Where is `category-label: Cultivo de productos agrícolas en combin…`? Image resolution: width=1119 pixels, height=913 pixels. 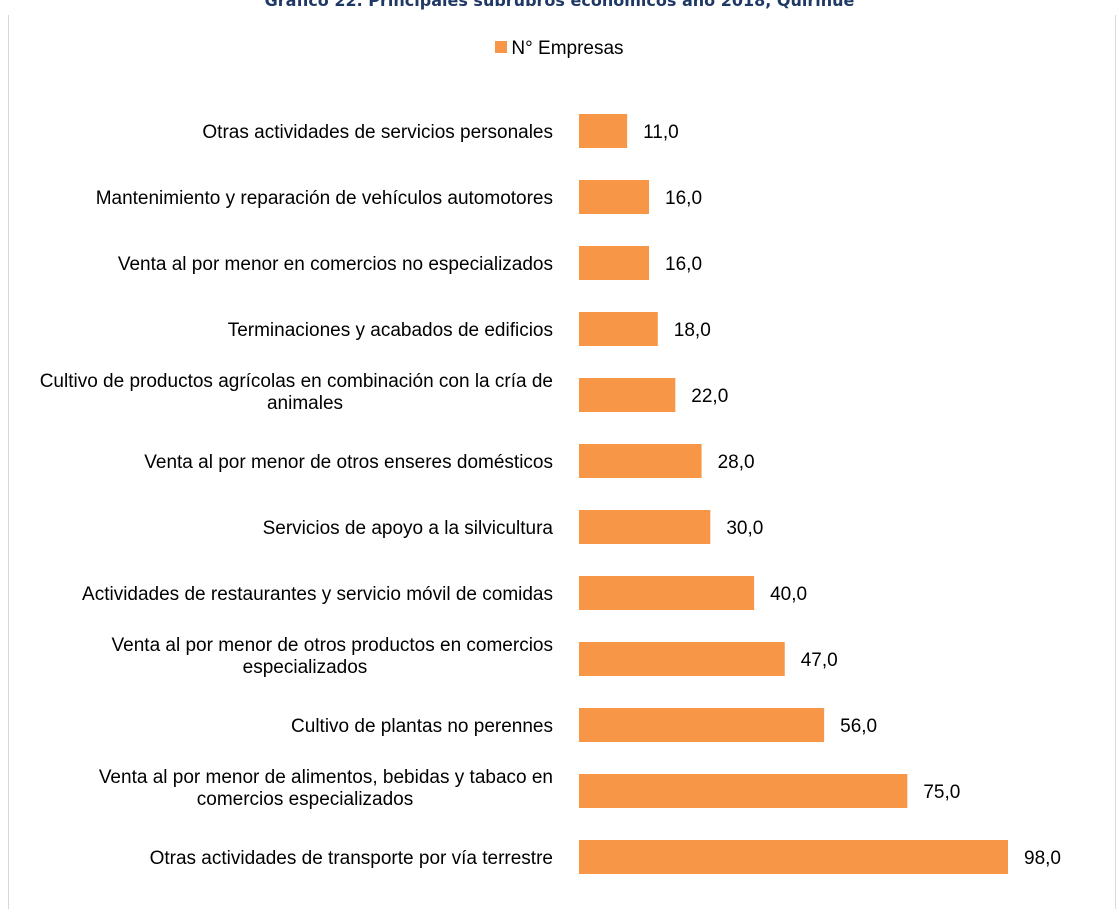 category-label: Cultivo de productos agrícolas en combin… is located at coordinates (296, 381).